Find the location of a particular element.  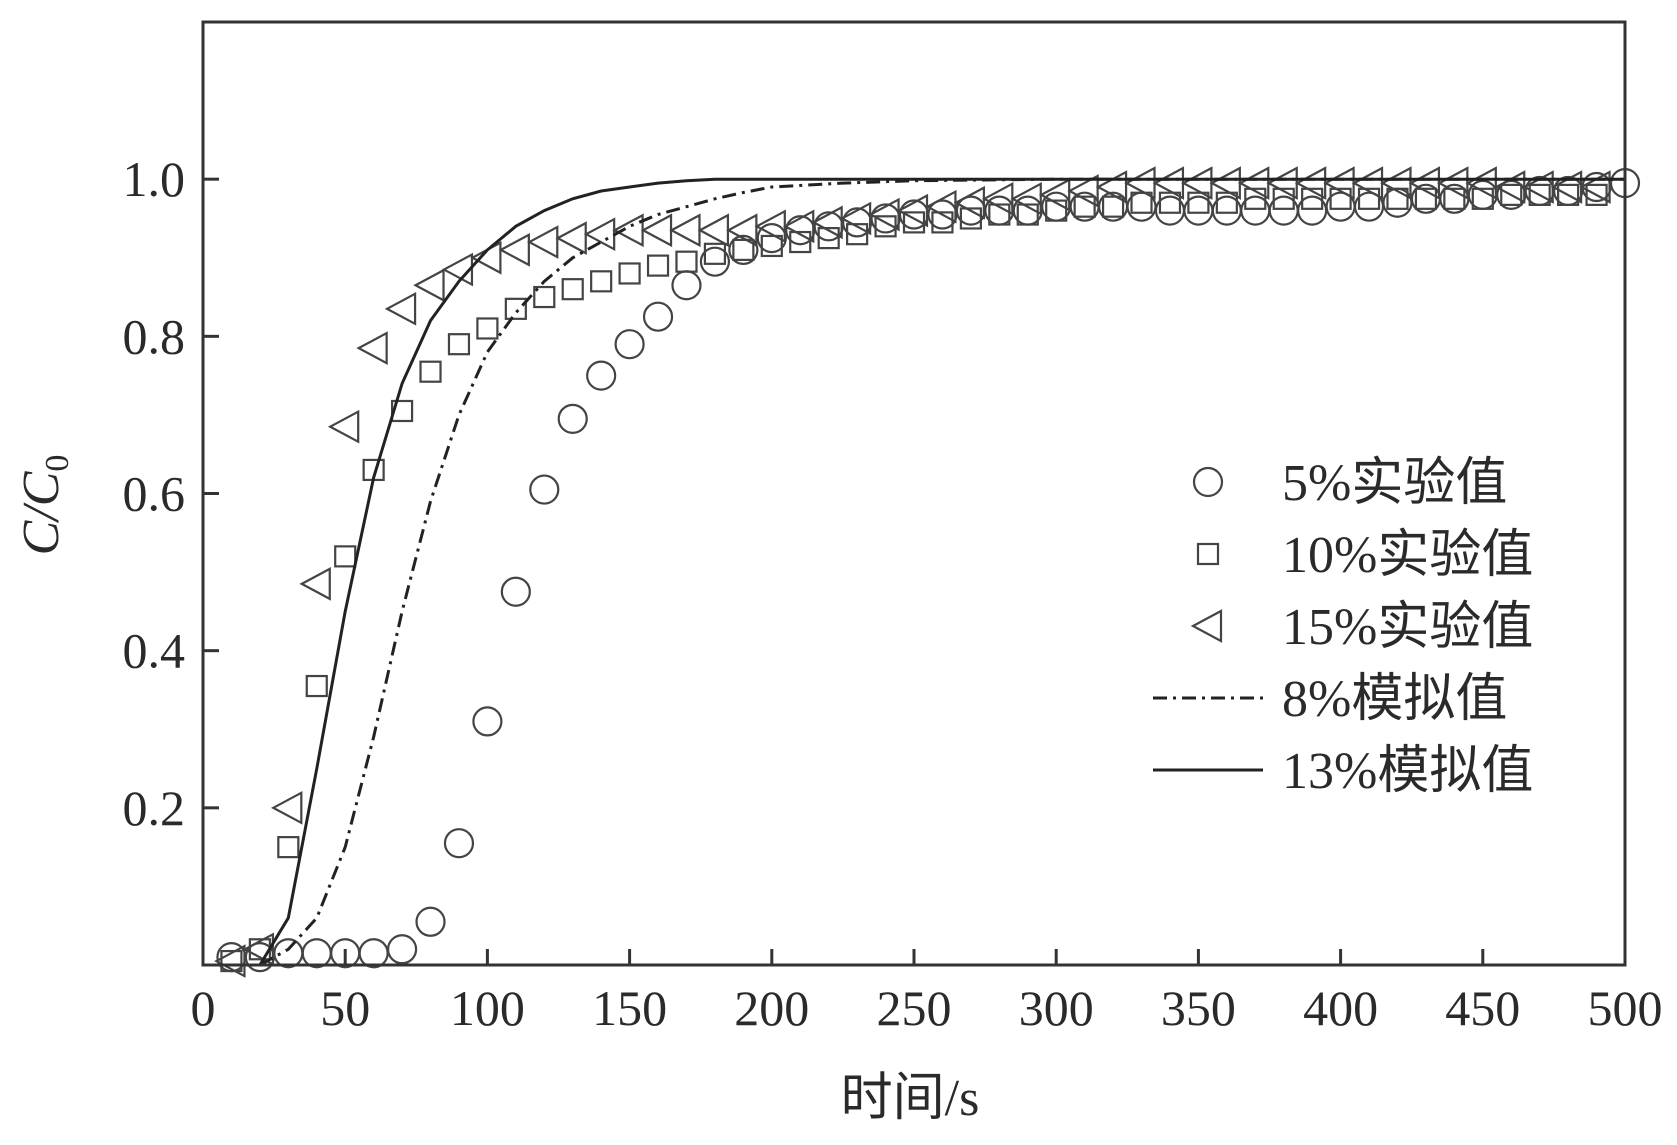

legend-item: 10%实验值 is located at coordinates (1364, 555).